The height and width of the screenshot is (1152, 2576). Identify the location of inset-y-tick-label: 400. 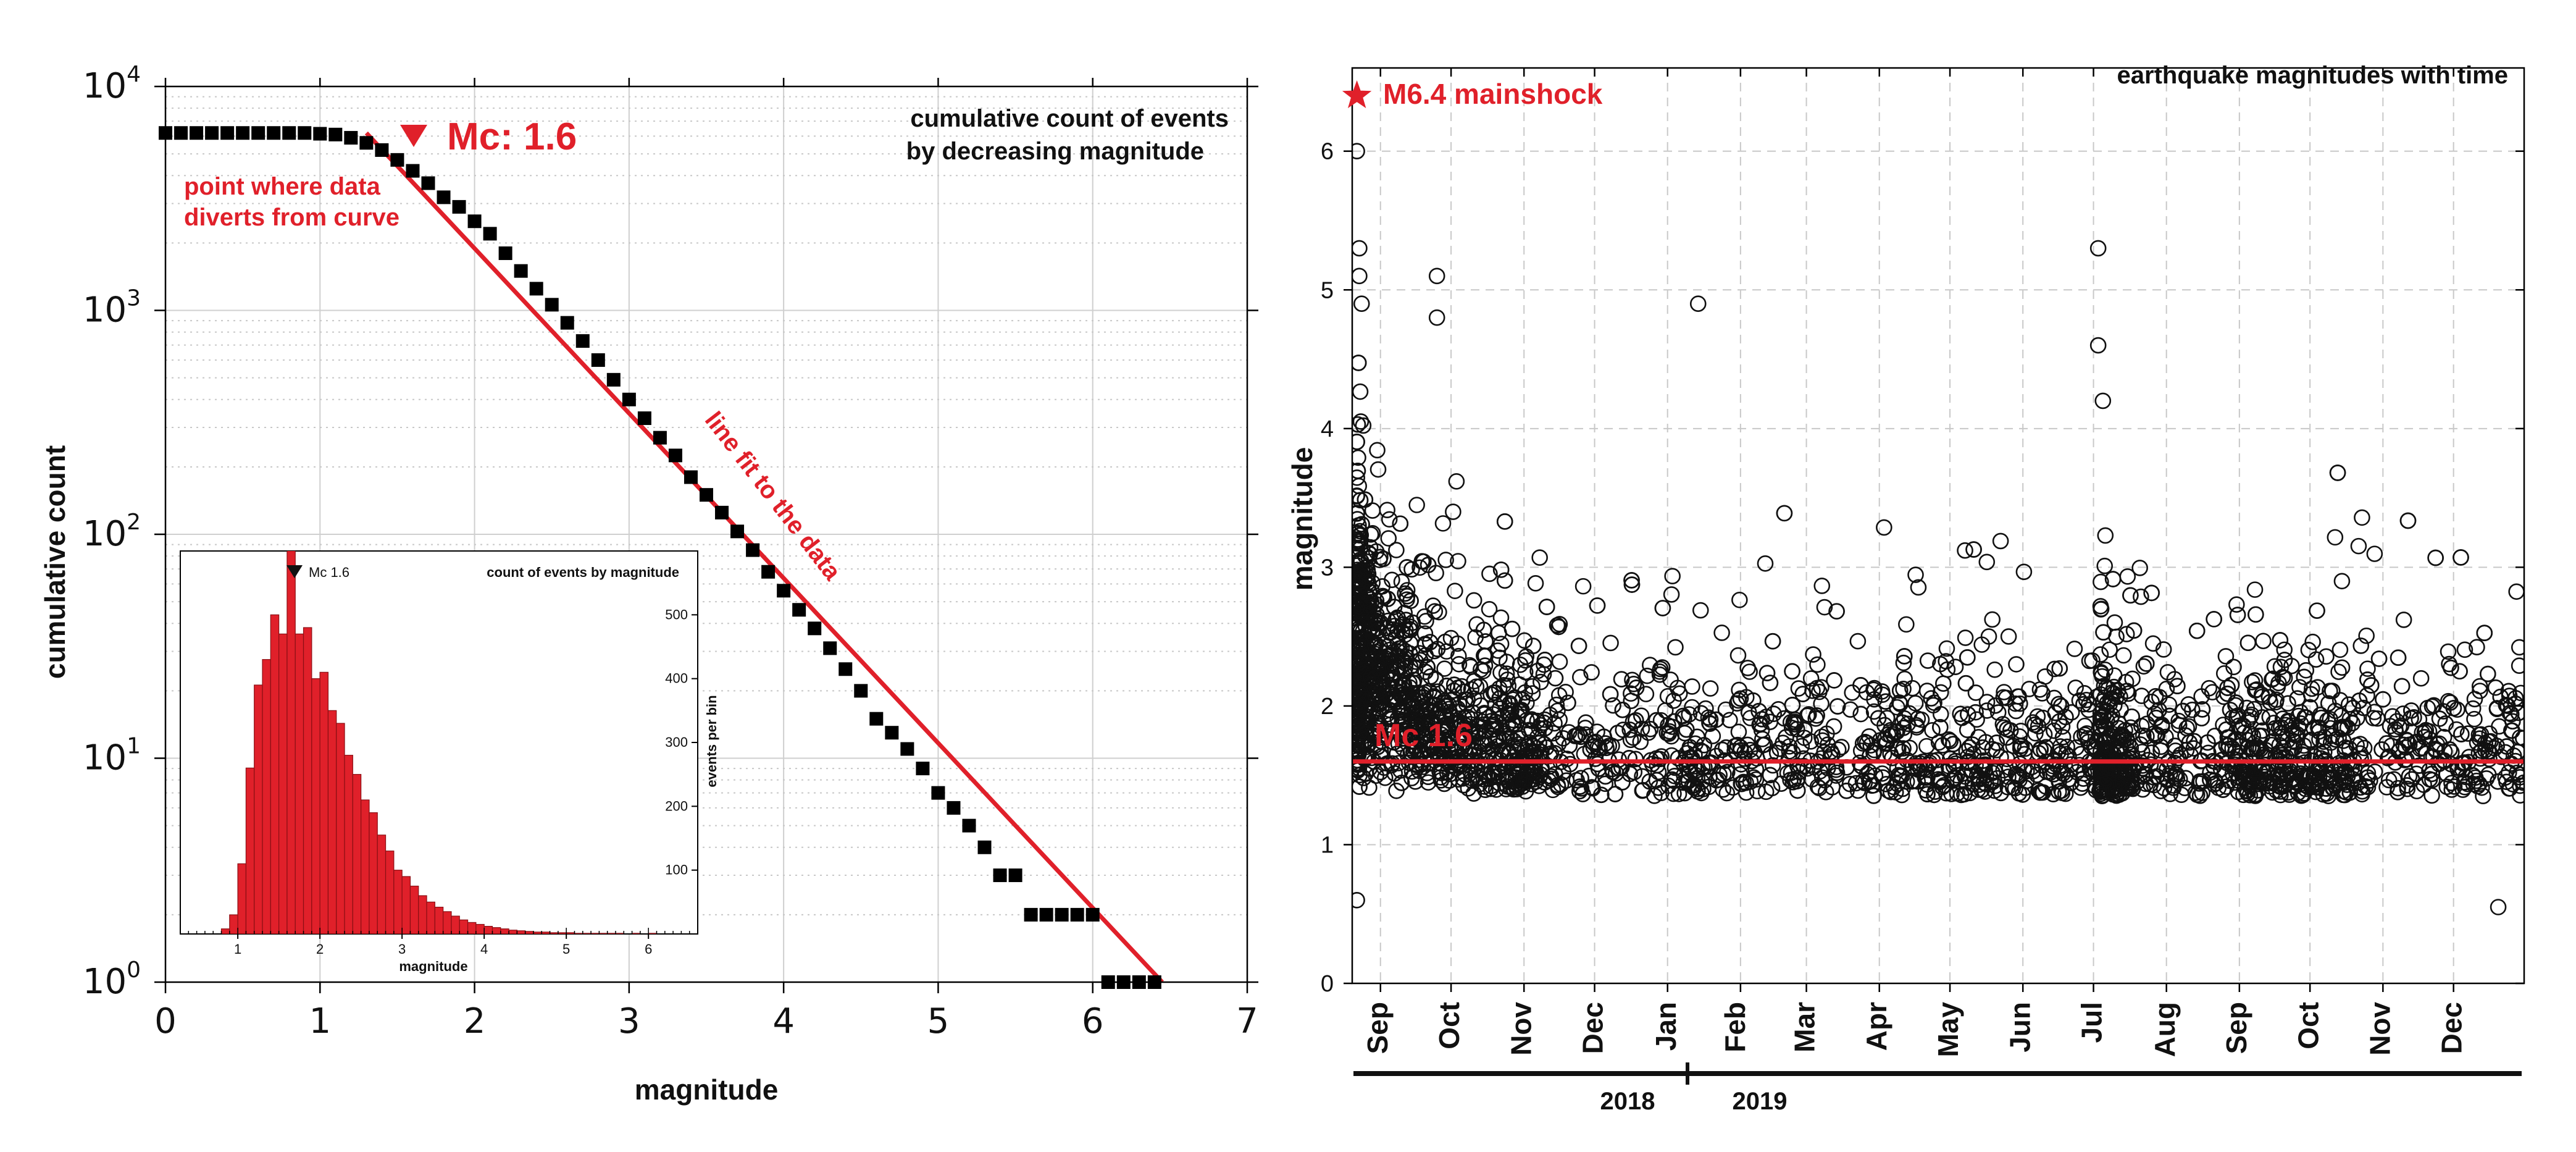
(677, 678).